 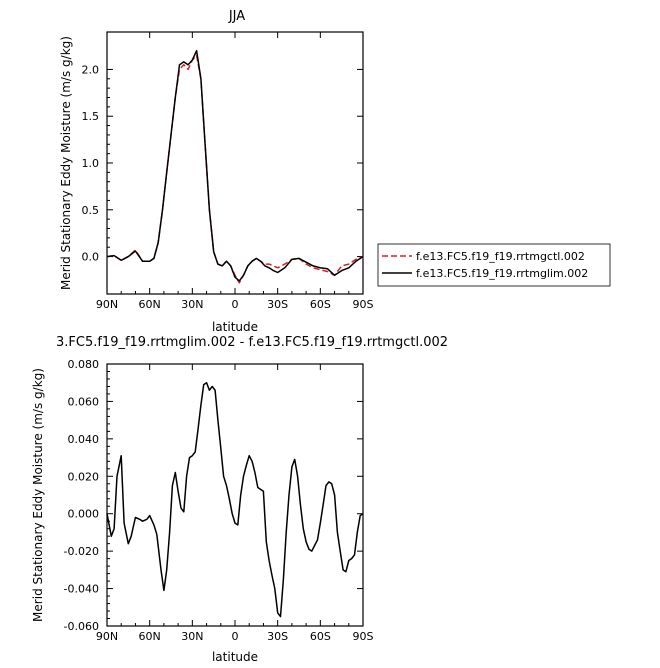 I want to click on legend-label-series-1: f.e13.FC5.f19_f19.rrtmgctl.002, so click(x=500, y=256).